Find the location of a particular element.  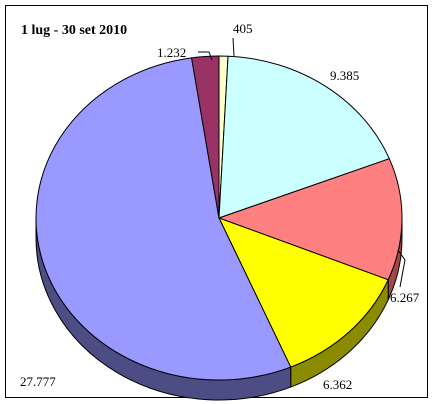

slice-label-5: 27.777 is located at coordinates (38, 381).